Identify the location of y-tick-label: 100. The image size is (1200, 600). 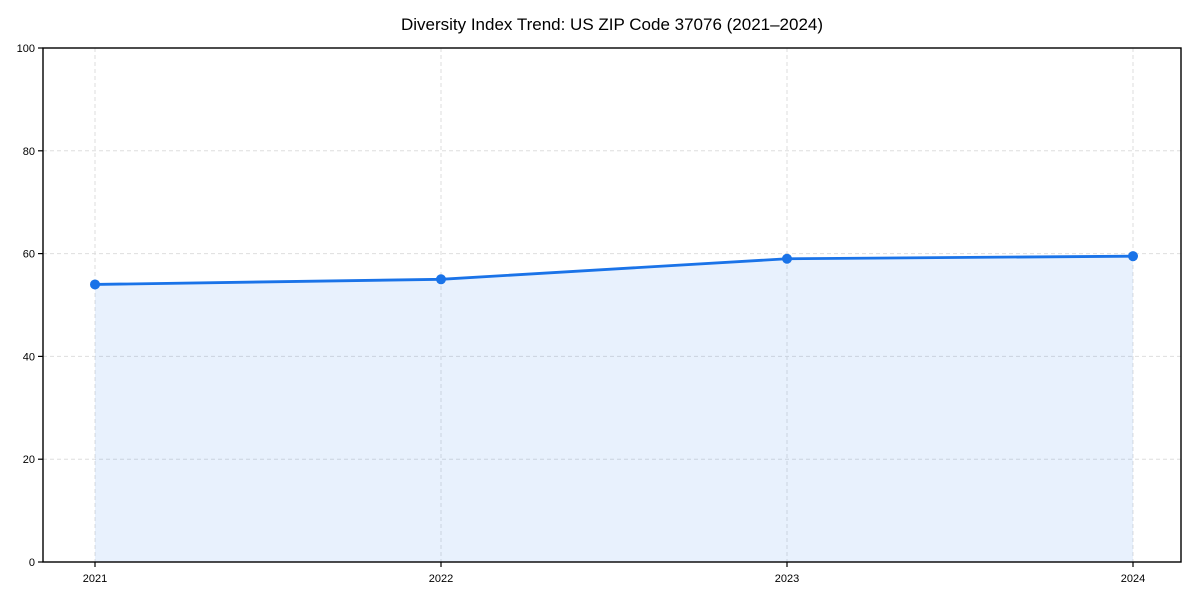
(26, 49).